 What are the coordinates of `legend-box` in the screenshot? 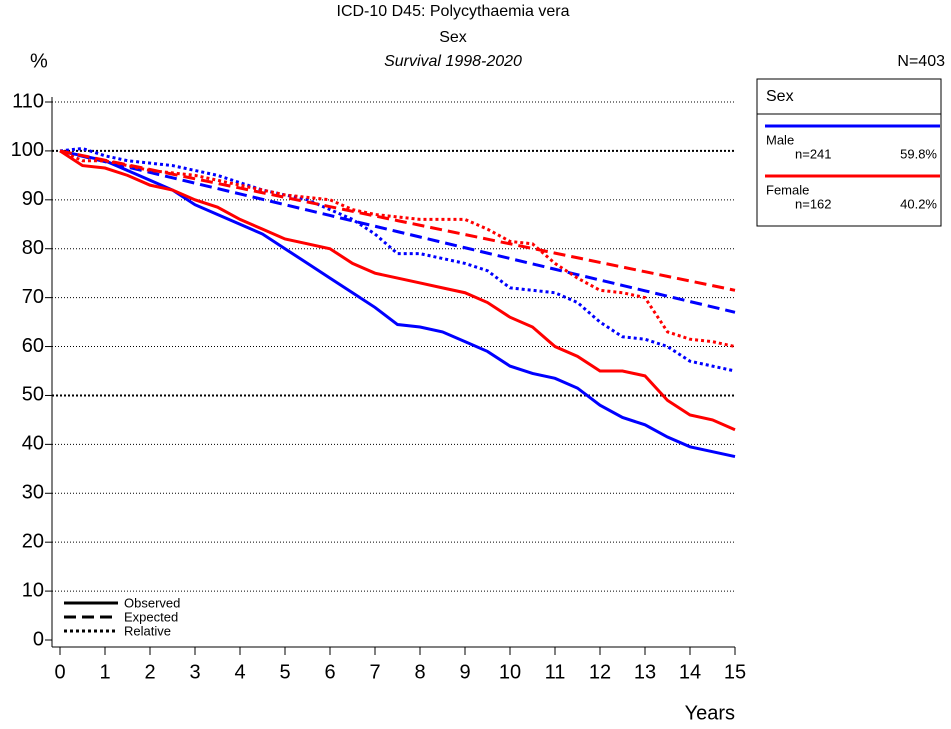 It's located at (849, 152).